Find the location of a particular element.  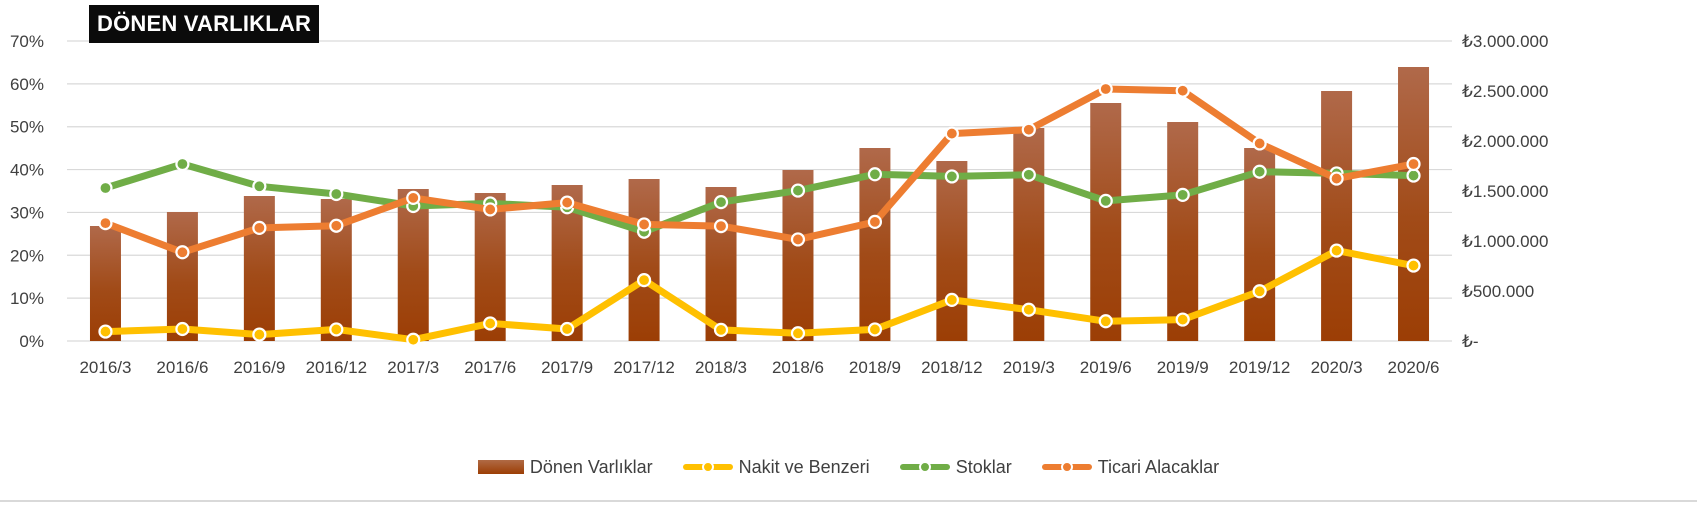

legend-label: Dönen Varlıklar is located at coordinates (591, 466).